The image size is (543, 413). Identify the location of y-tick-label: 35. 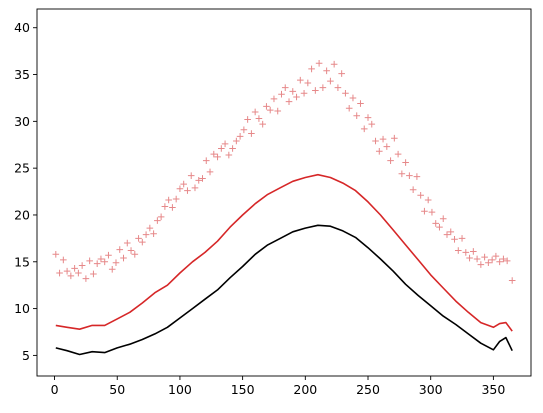
(22, 74).